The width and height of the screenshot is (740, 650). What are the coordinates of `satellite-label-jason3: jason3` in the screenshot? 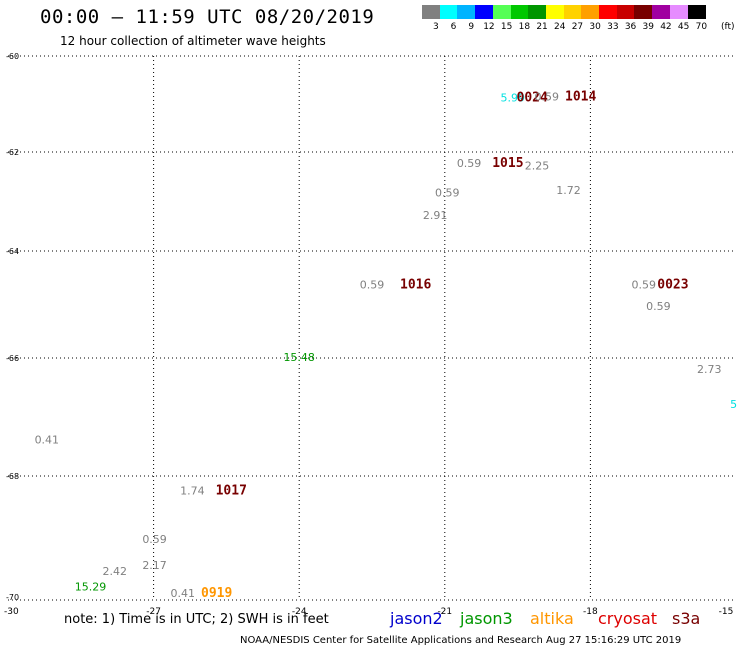 It's located at (486, 618).